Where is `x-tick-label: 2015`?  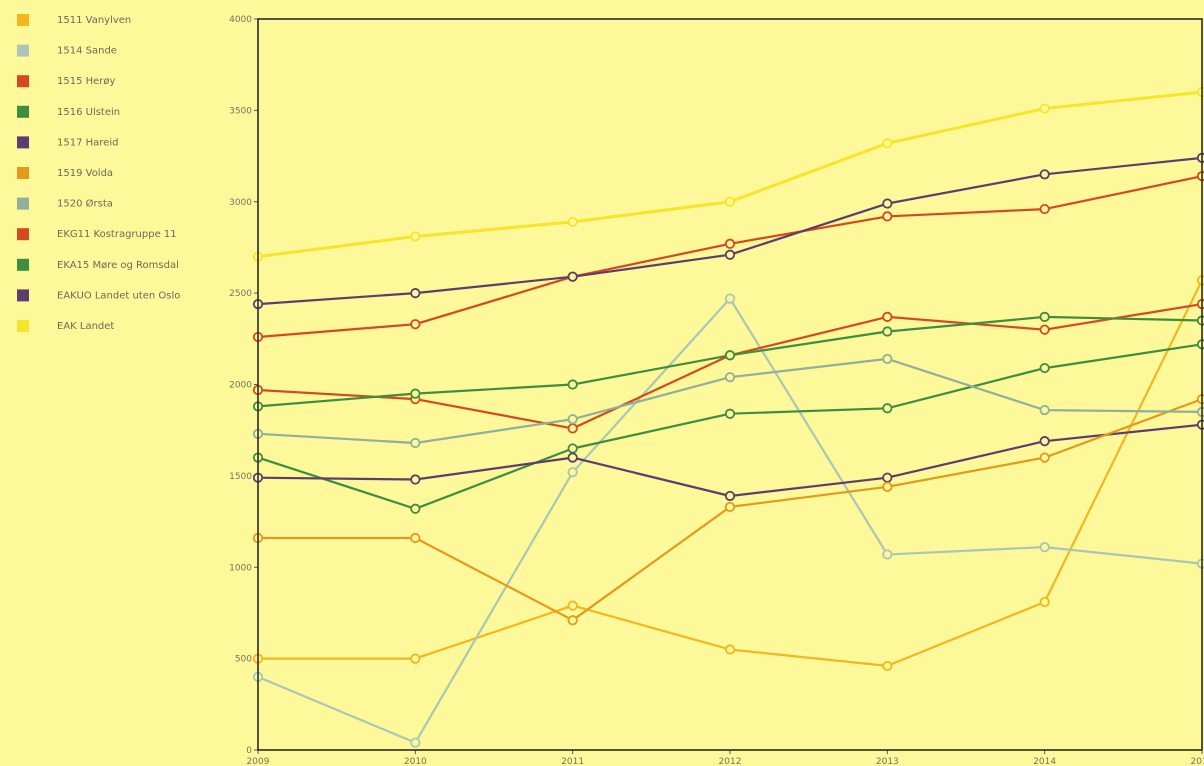 x-tick-label: 2015 is located at coordinates (1197, 761).